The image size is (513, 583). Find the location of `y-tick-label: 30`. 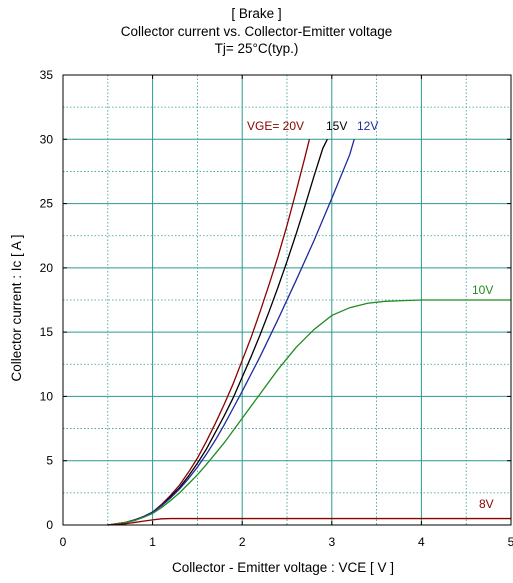

y-tick-label: 30 is located at coordinates (47, 139).